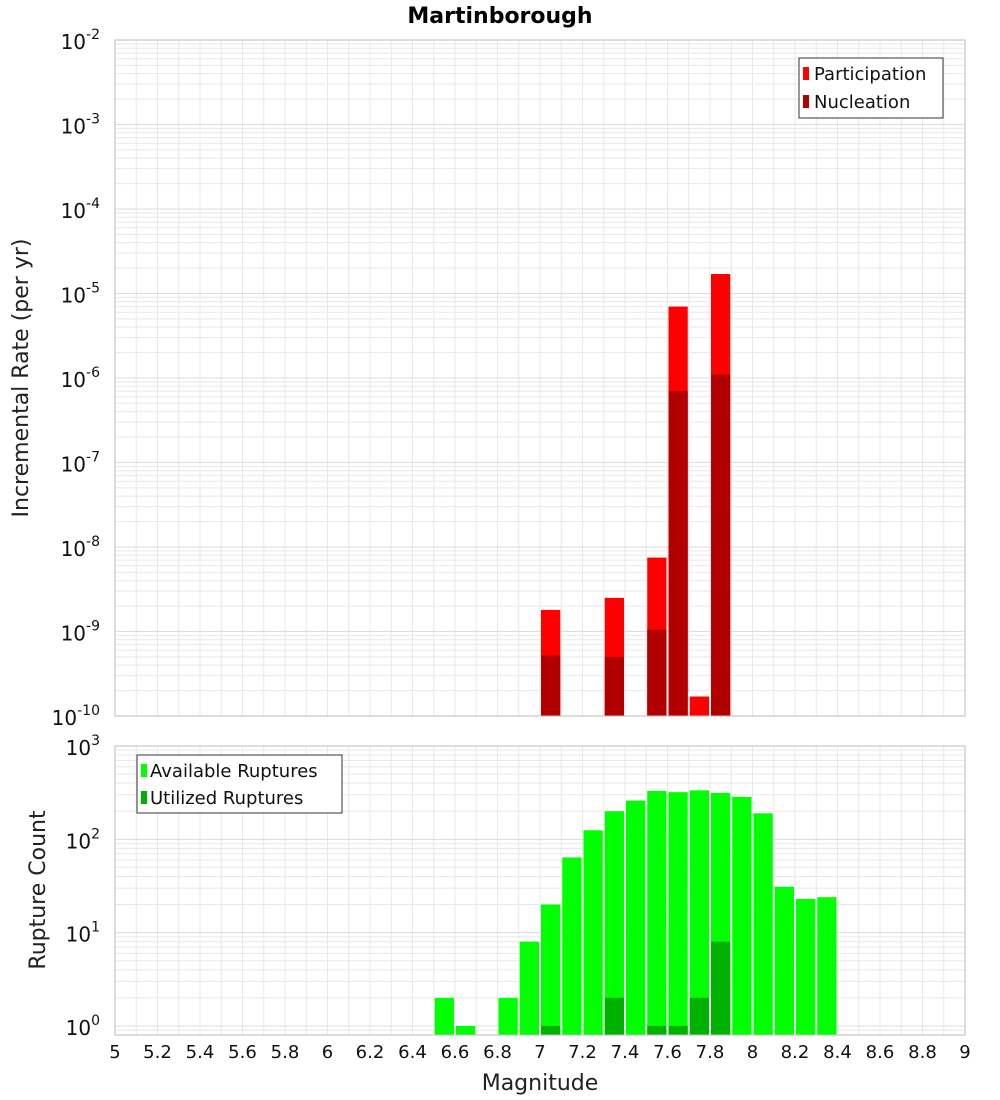 This screenshot has height=1100, width=1000. I want to click on bottom-legend-box, so click(239, 784).